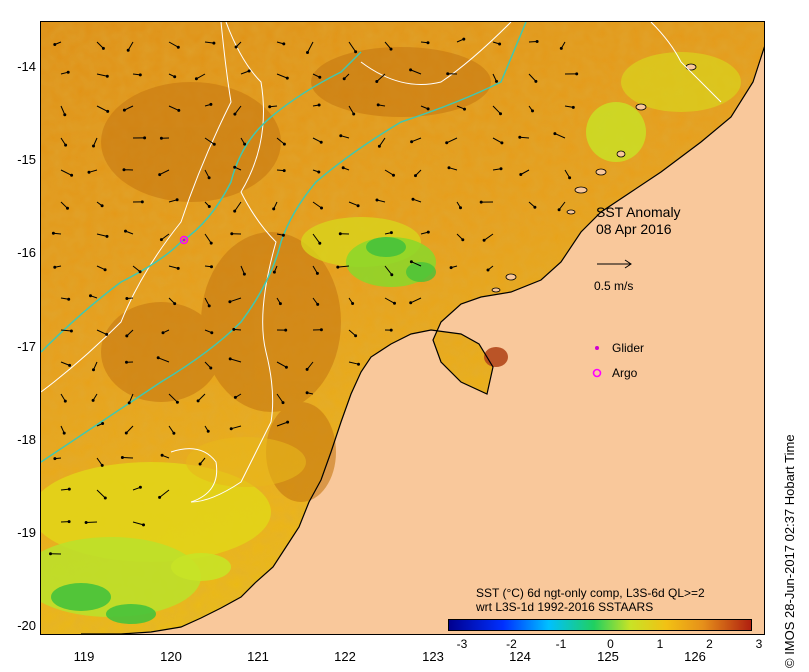 The height and width of the screenshot is (672, 809). I want to click on credit-text: © IMOS 28-Jun-2017 02:37 Hobart Time, so click(789, 551).